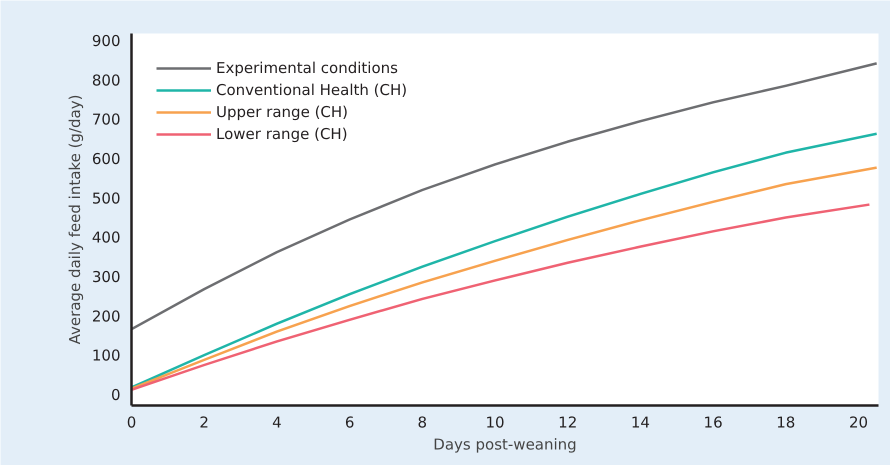 This screenshot has height=465, width=890. What do you see at coordinates (568, 423) in the screenshot?
I see `x-tick-label: 12` at bounding box center [568, 423].